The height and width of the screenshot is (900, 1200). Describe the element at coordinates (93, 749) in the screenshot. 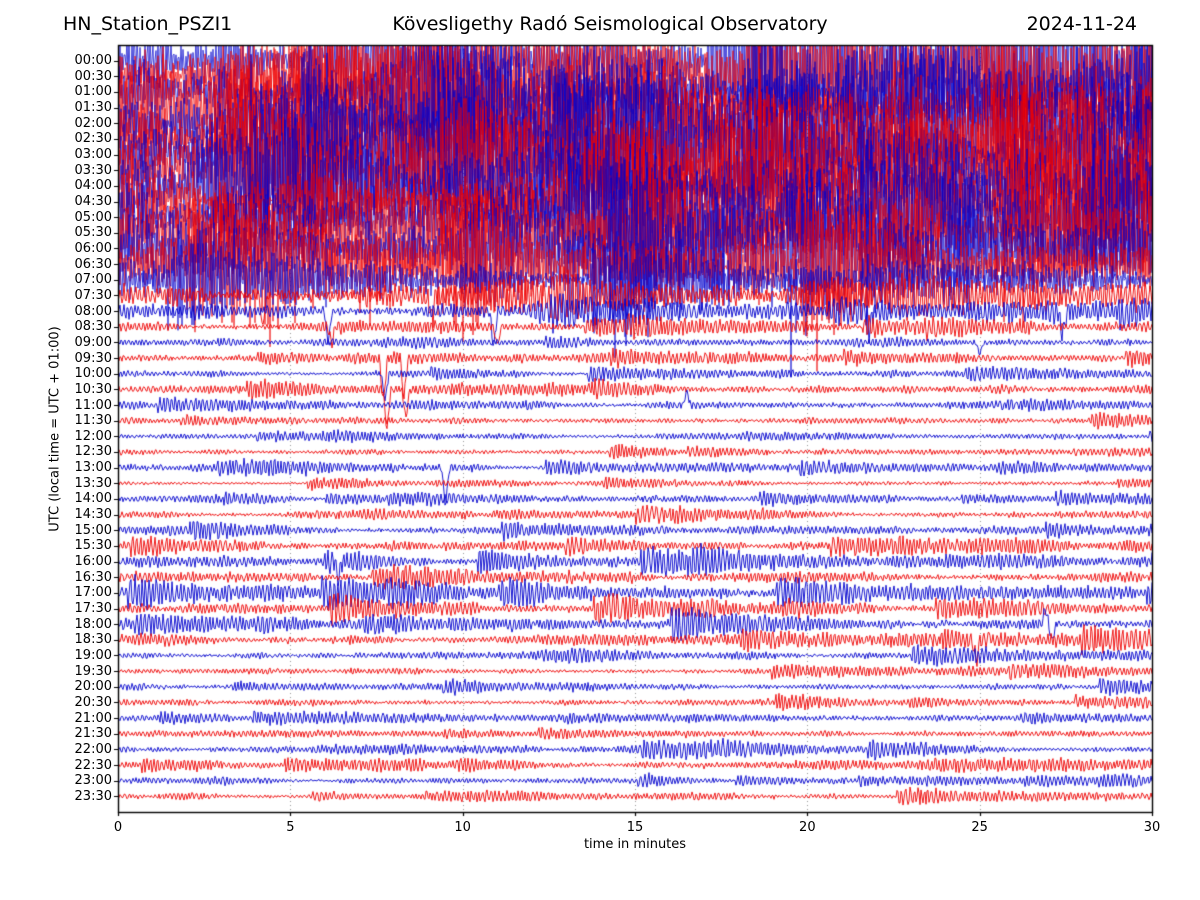

I see `y-tick-label: 22:00` at that location.